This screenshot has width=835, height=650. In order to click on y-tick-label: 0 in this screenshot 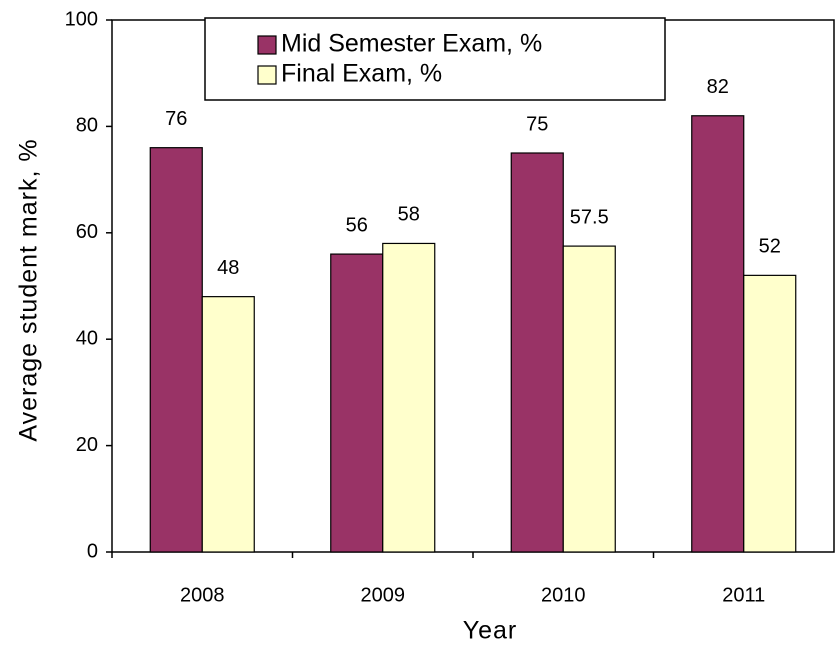, I will do `click(92, 551)`.